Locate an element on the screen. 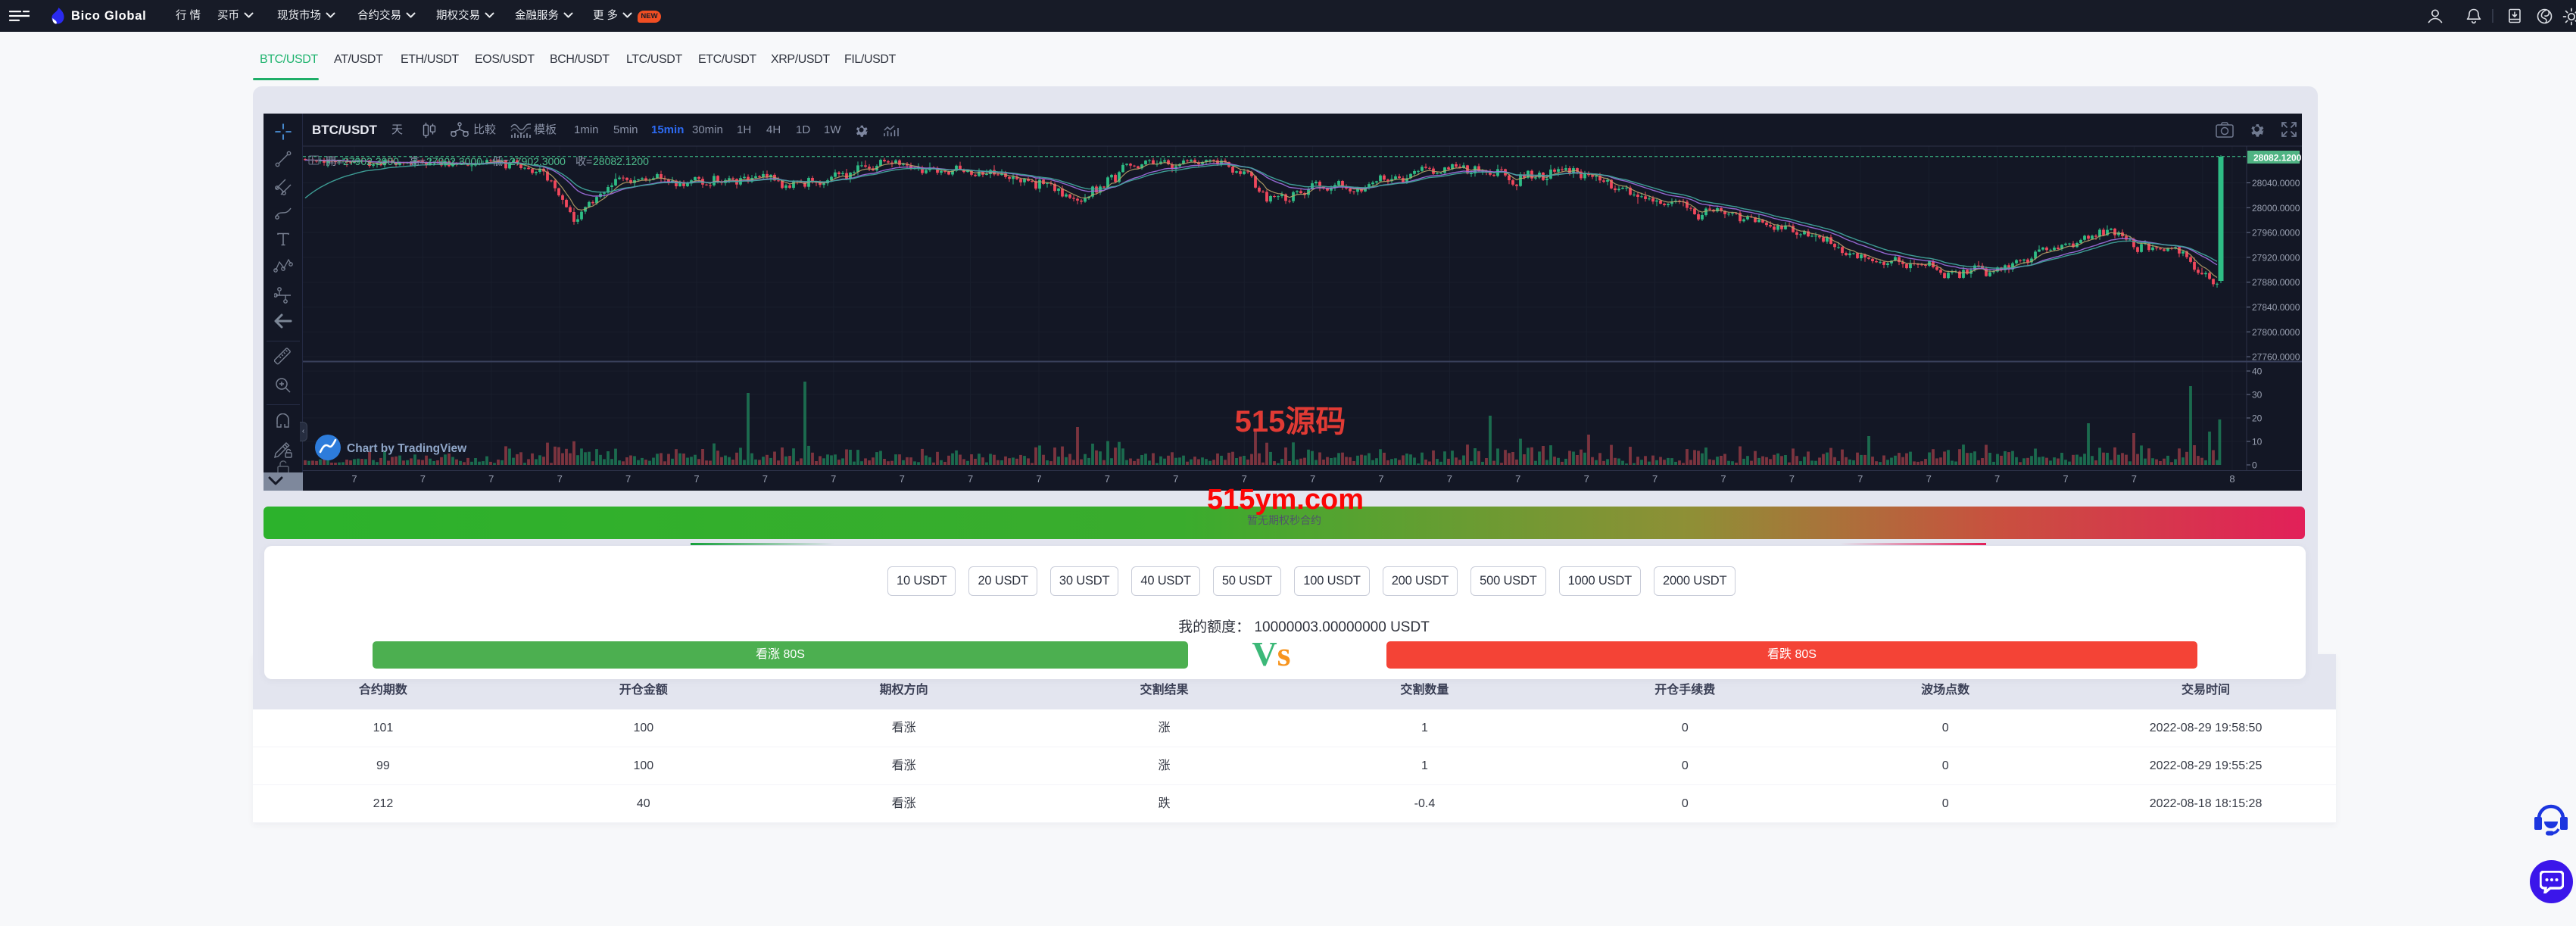 This screenshot has width=2576, height=926. svg-text: 27920.0000 is located at coordinates (2276, 257).